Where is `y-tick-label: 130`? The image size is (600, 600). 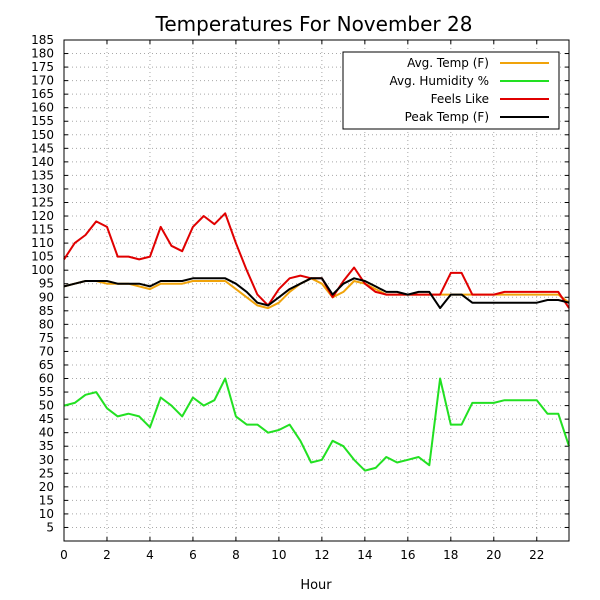 y-tick-label: 130 is located at coordinates (42, 189).